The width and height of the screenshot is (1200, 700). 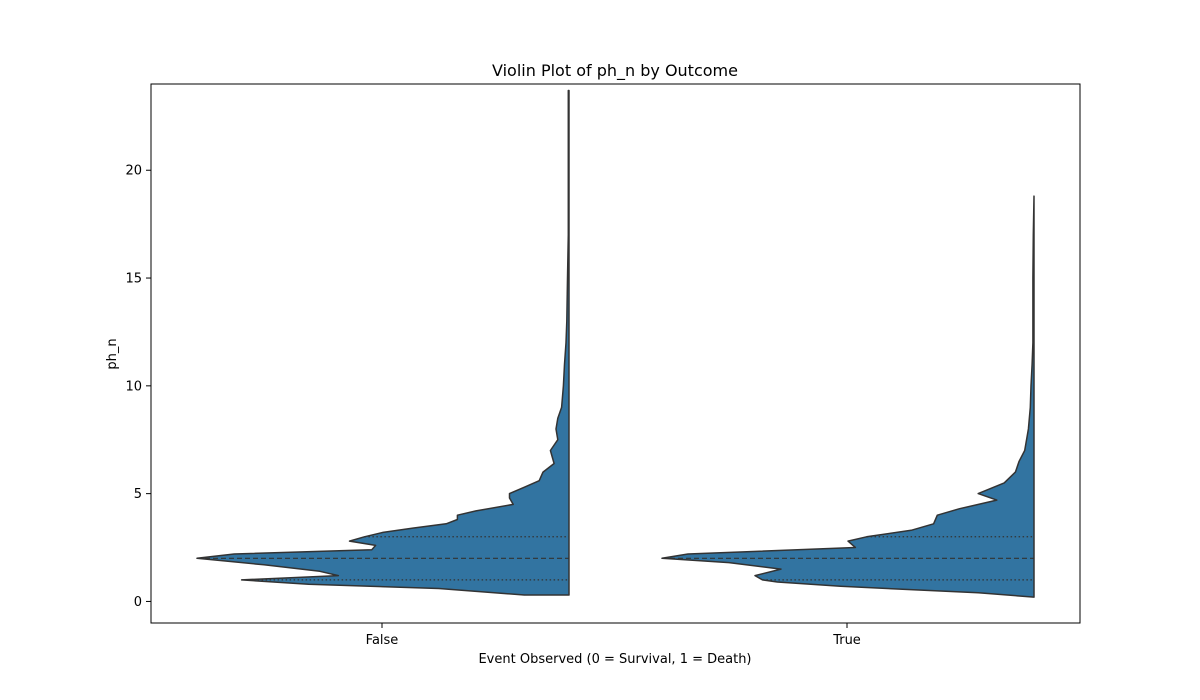 What do you see at coordinates (112, 353) in the screenshot?
I see `y-axis-label: ph_n` at bounding box center [112, 353].